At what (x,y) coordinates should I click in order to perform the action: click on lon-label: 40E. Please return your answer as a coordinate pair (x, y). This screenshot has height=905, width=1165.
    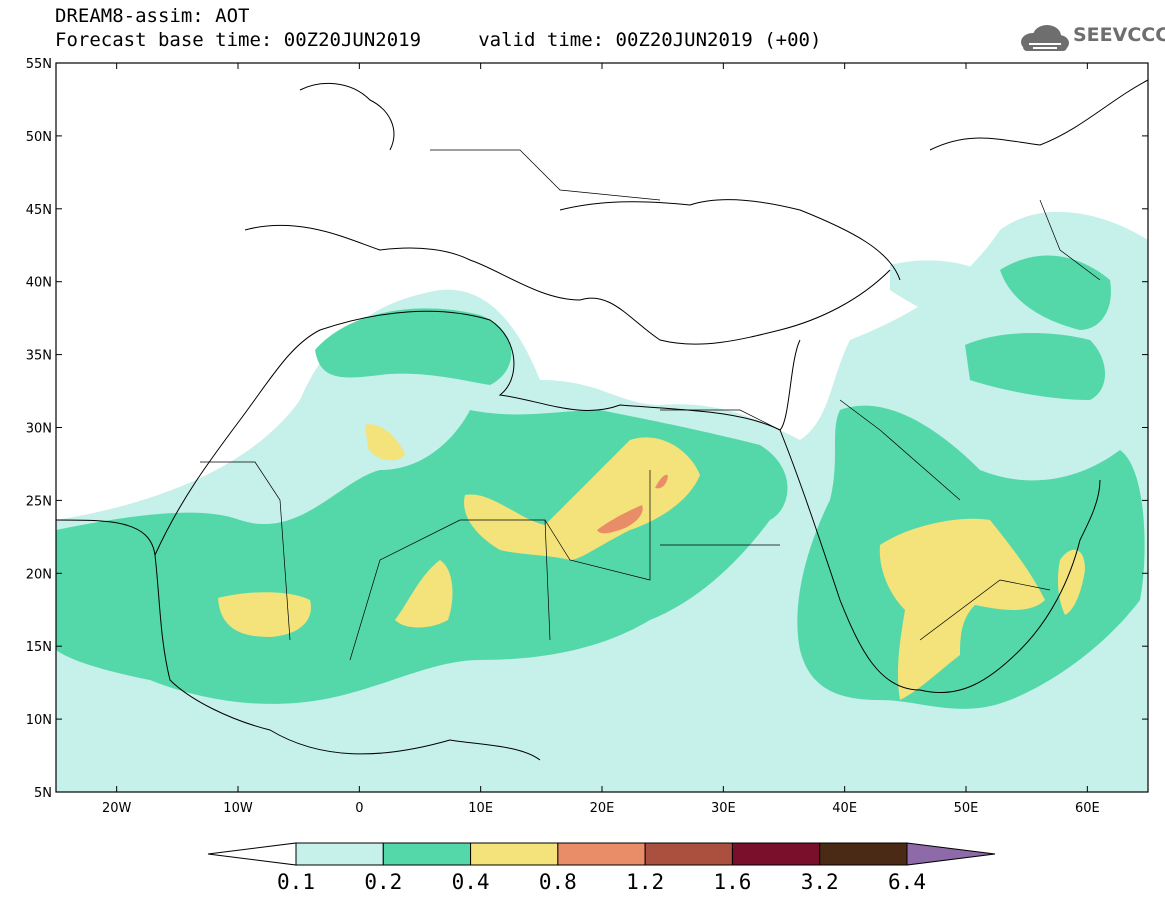
    Looking at the image, I should click on (844, 808).